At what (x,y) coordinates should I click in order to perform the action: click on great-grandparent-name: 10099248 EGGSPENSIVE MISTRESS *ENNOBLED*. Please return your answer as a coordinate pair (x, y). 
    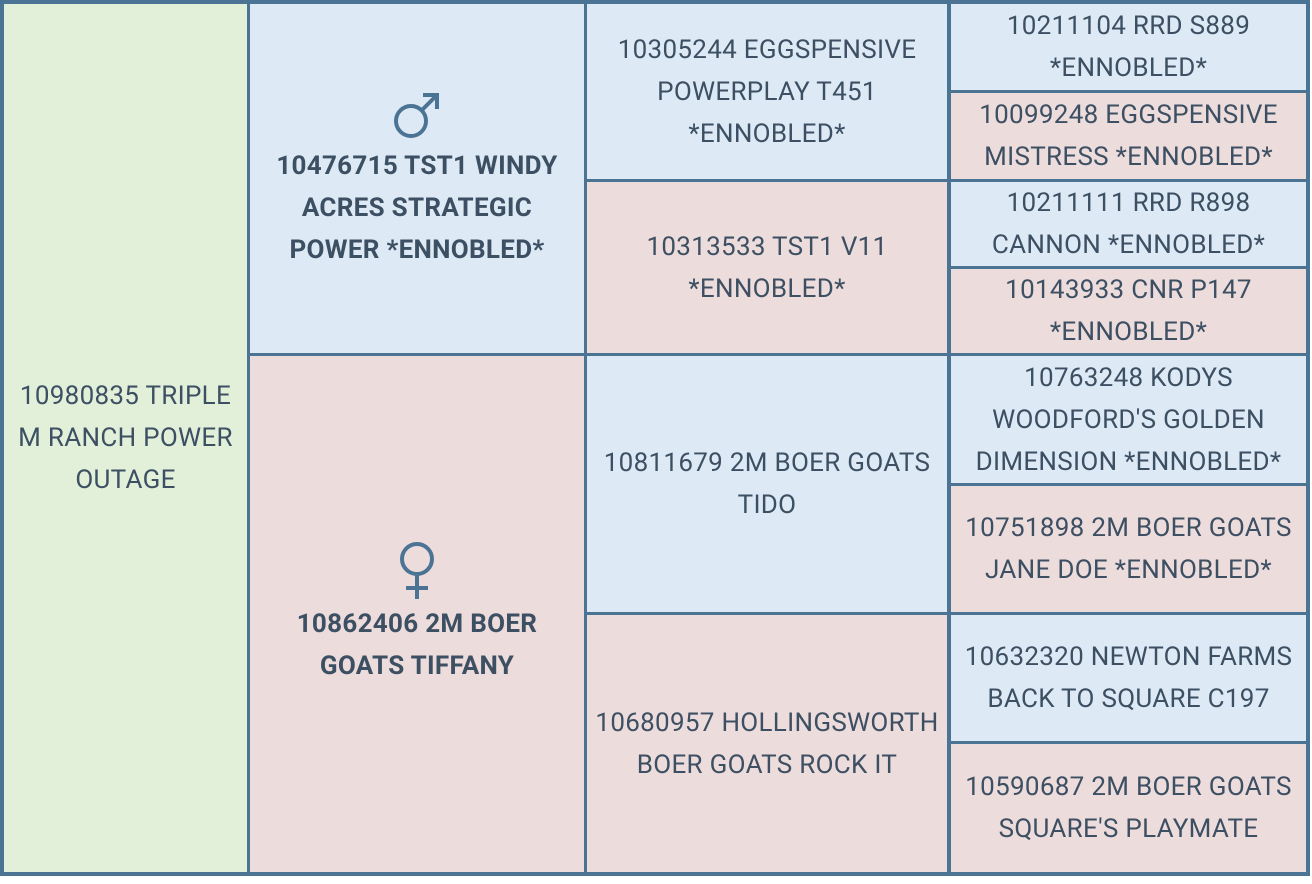
    Looking at the image, I should click on (1128, 136).